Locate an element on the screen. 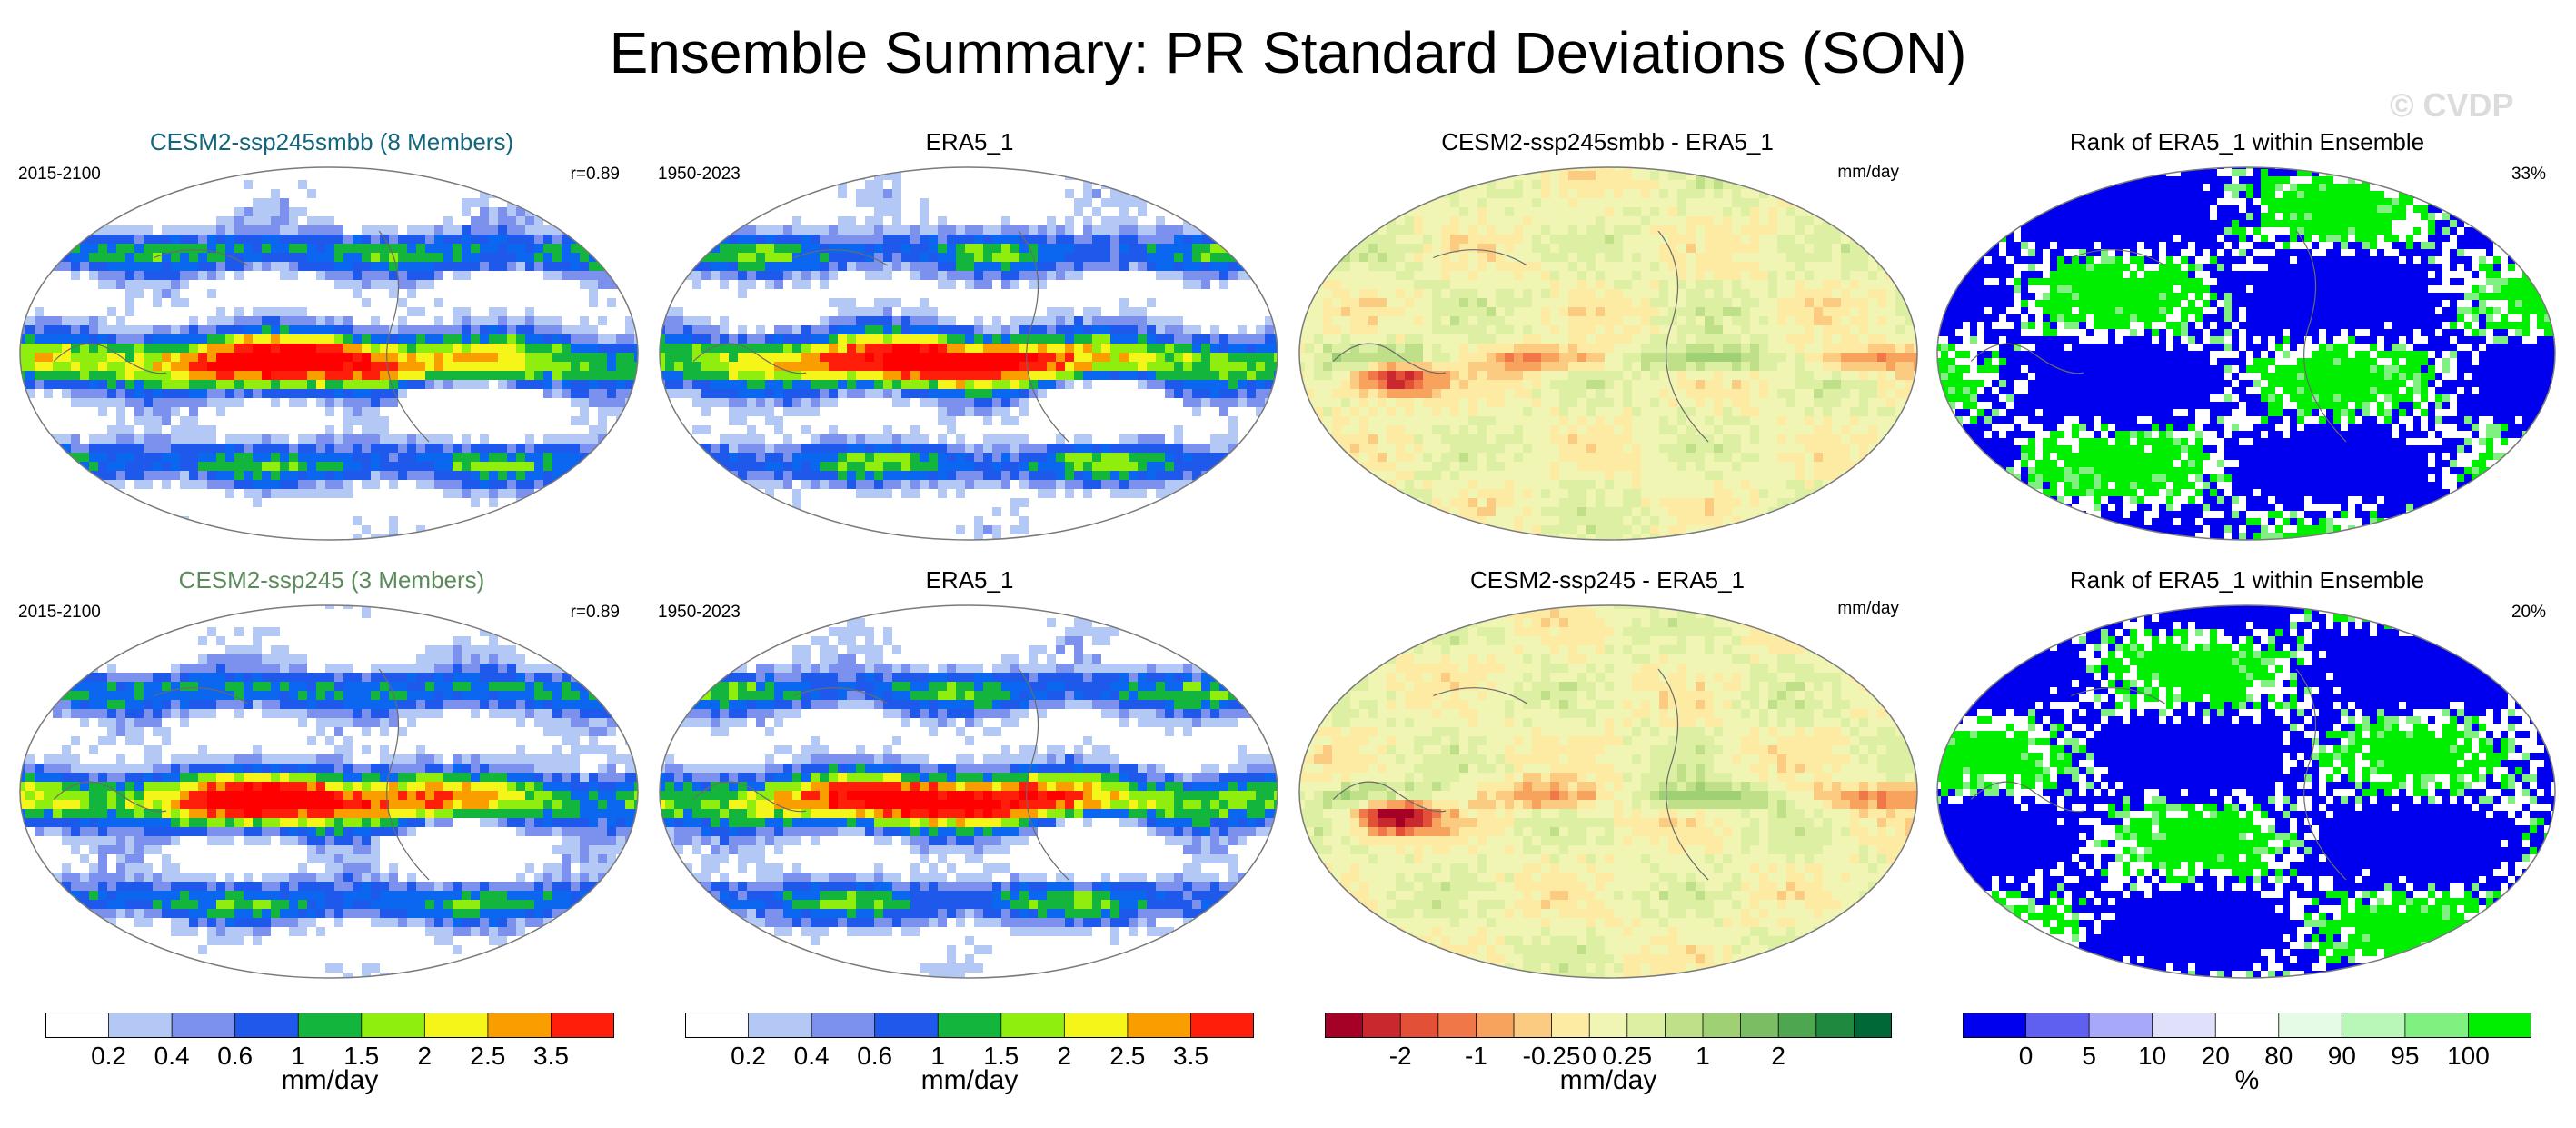 The image size is (2576, 1128). colorbar-tick-label: 10 is located at coordinates (2153, 1056).